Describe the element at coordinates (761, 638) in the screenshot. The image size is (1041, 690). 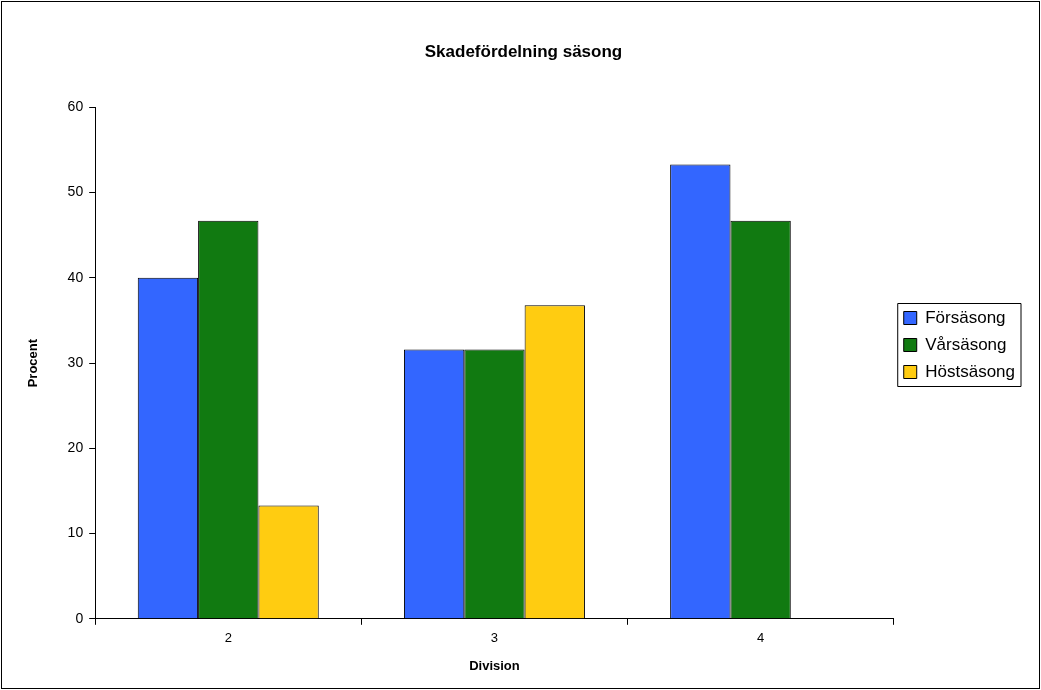
I see `x-tick-label: 4` at that location.